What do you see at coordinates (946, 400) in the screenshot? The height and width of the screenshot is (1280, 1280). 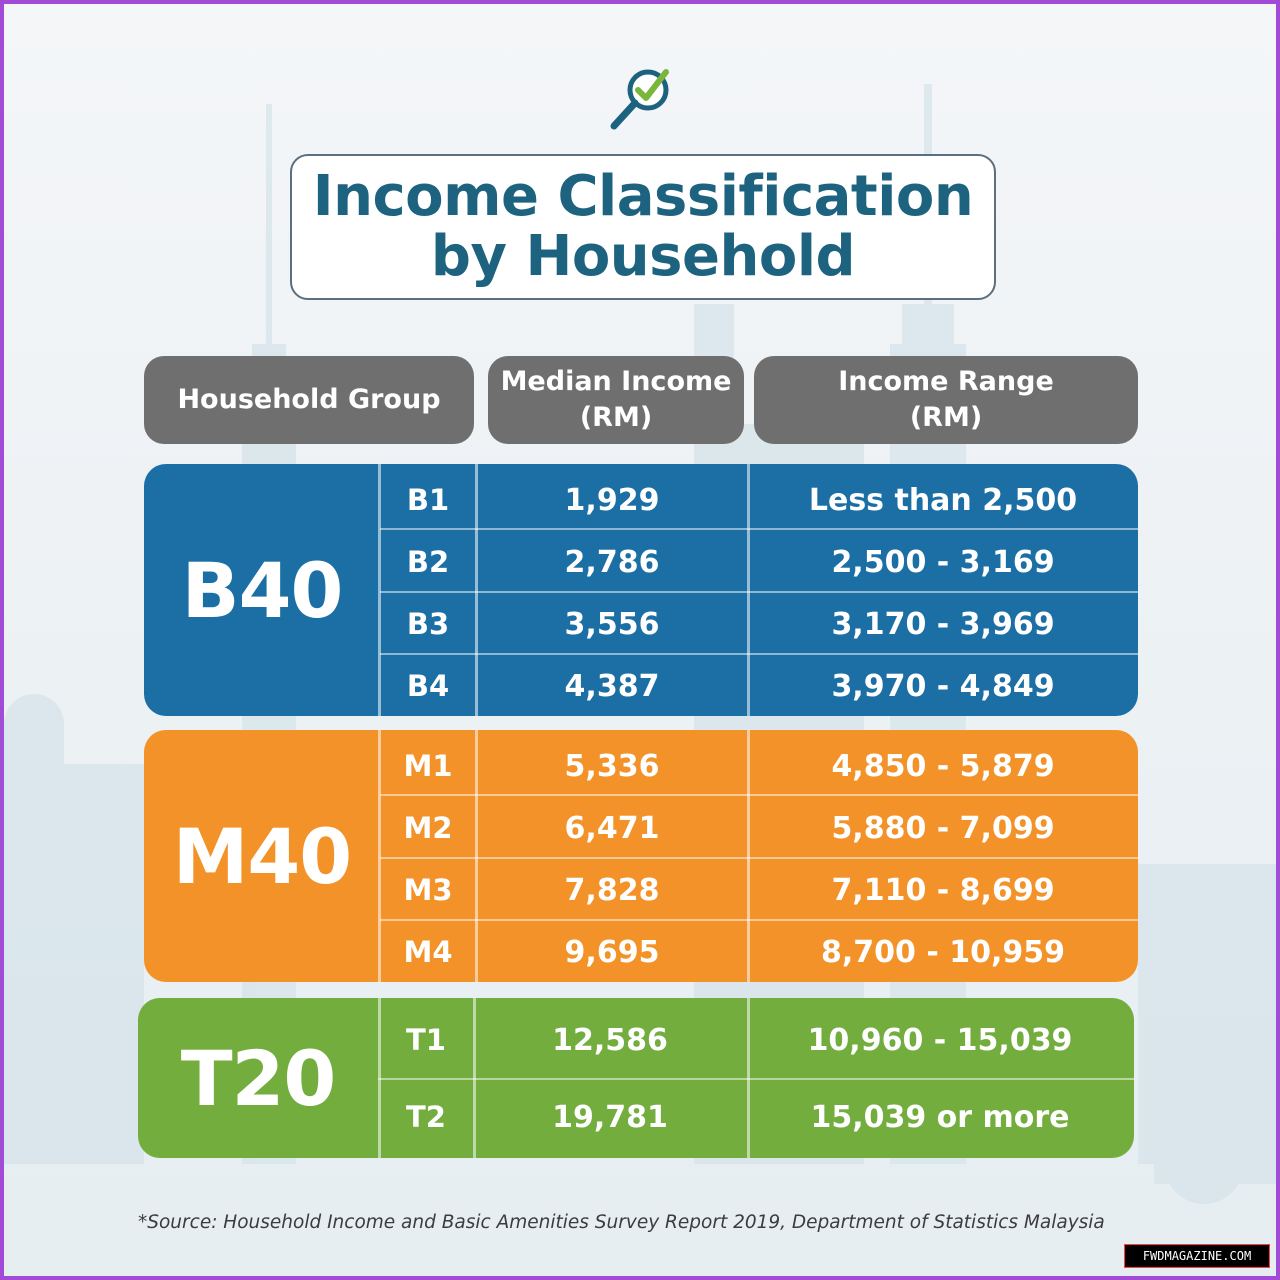 I see `header-income-range: Income Range (RM)` at bounding box center [946, 400].